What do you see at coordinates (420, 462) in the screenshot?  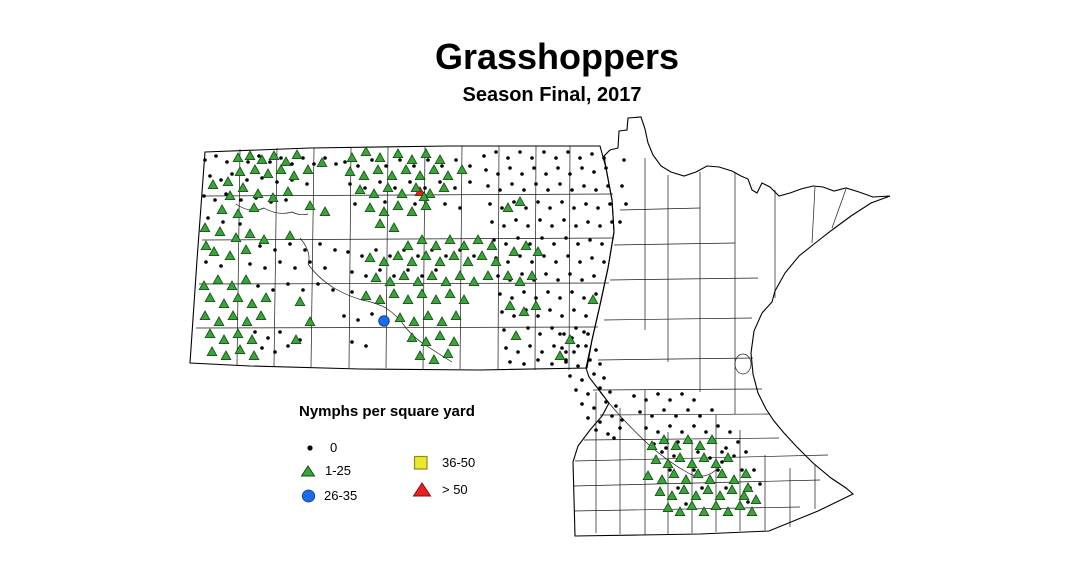 I see `legend-yellow-square-icon` at bounding box center [420, 462].